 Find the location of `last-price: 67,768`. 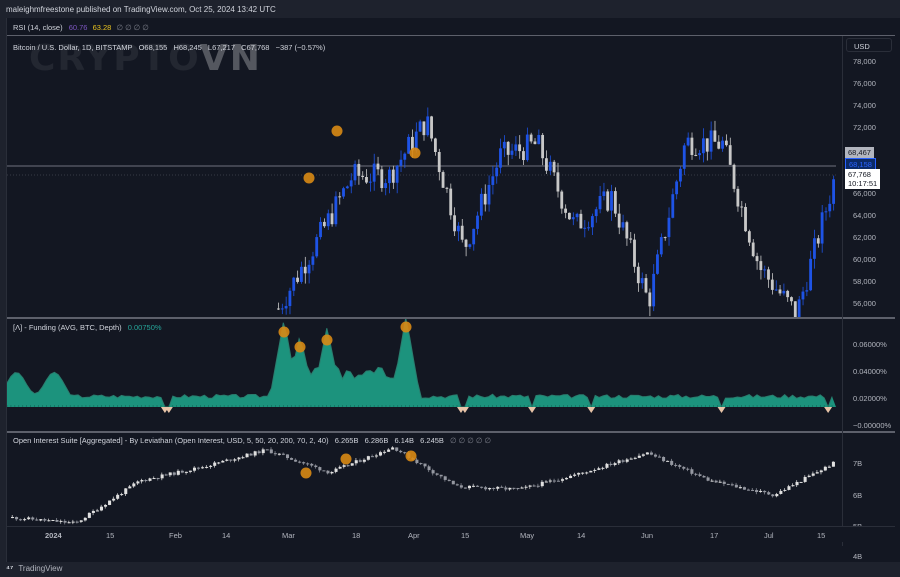

last-price: 67,768 is located at coordinates (859, 174).